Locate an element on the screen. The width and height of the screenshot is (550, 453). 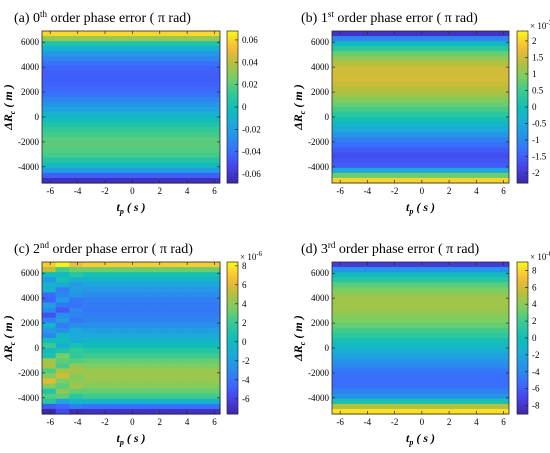
colorbar-tick-label: 0.5 is located at coordinates (538, 90).